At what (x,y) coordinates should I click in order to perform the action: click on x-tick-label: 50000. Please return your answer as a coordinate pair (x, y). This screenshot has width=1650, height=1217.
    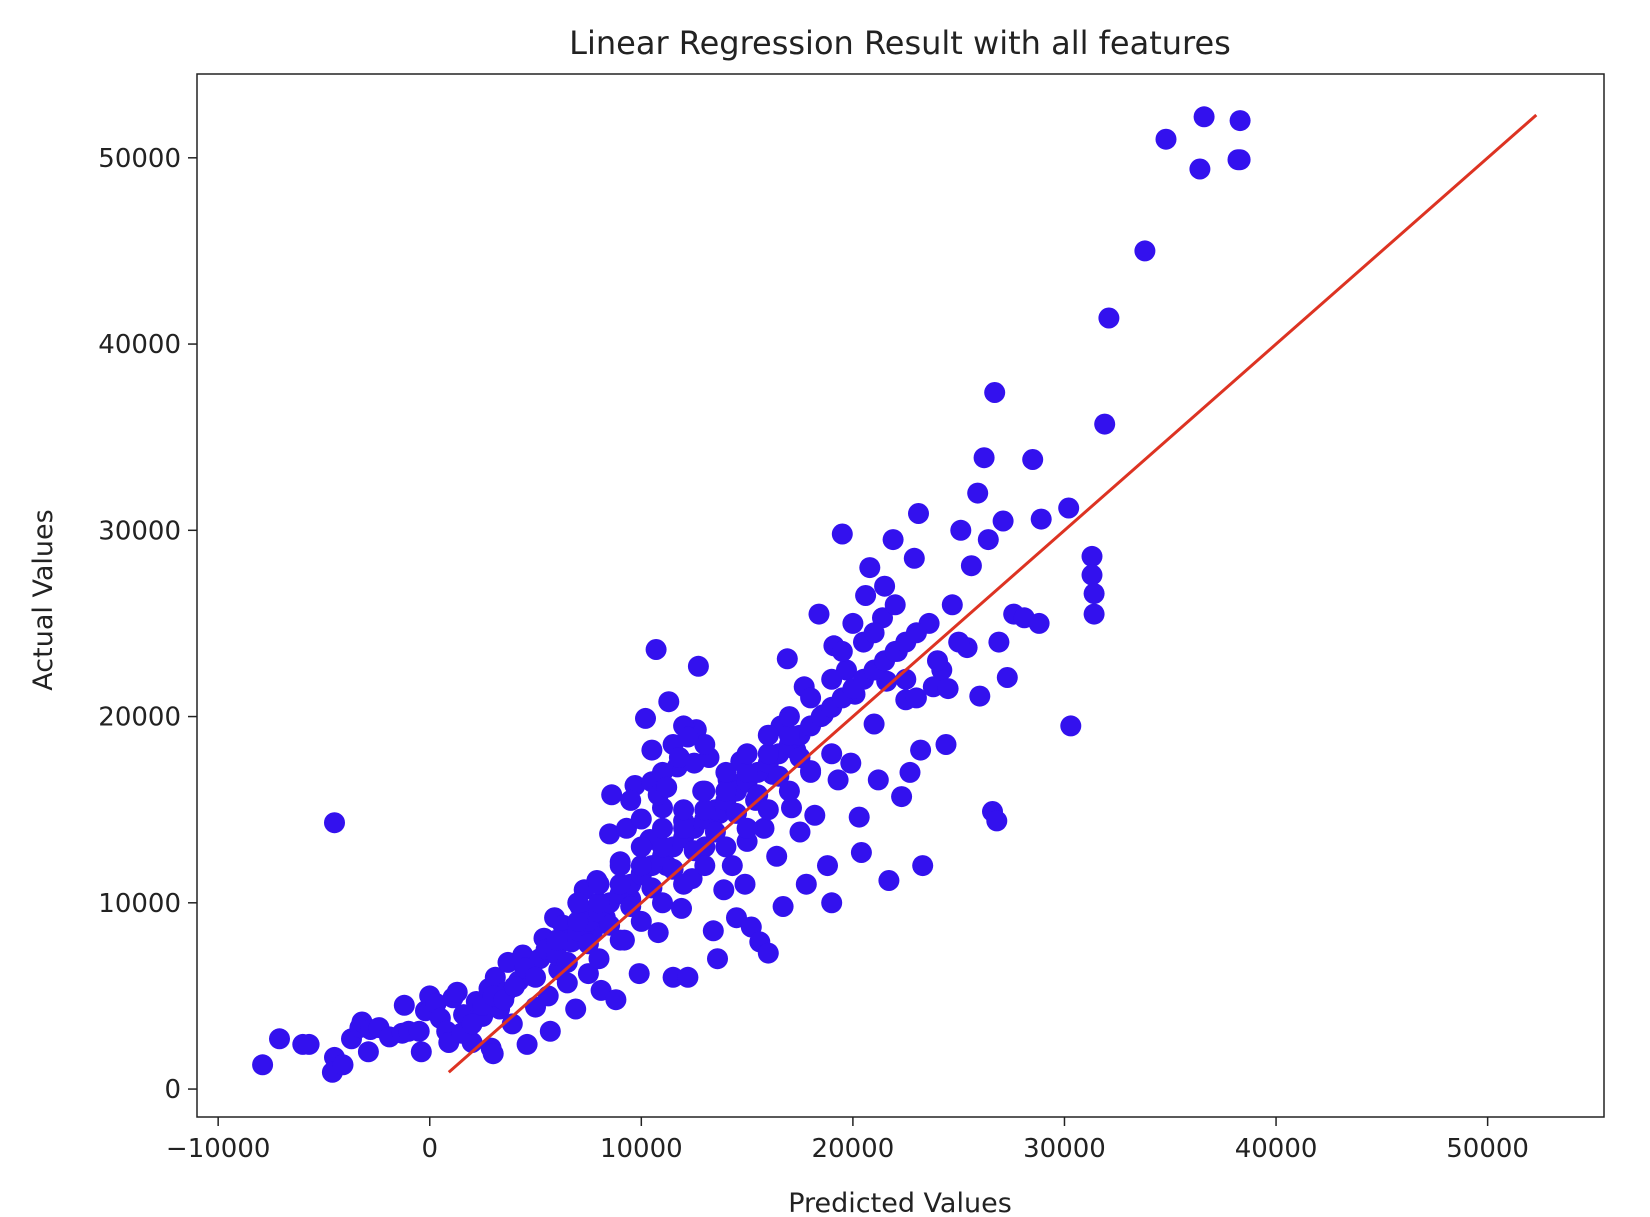
    Looking at the image, I should click on (1487, 1149).